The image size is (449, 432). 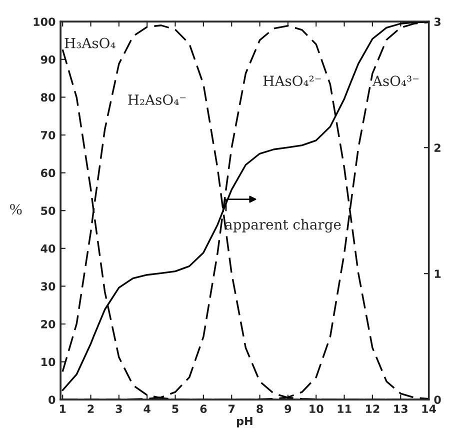 What do you see at coordinates (292, 81) in the screenshot?
I see `series-label: HAsO₄²⁻` at bounding box center [292, 81].